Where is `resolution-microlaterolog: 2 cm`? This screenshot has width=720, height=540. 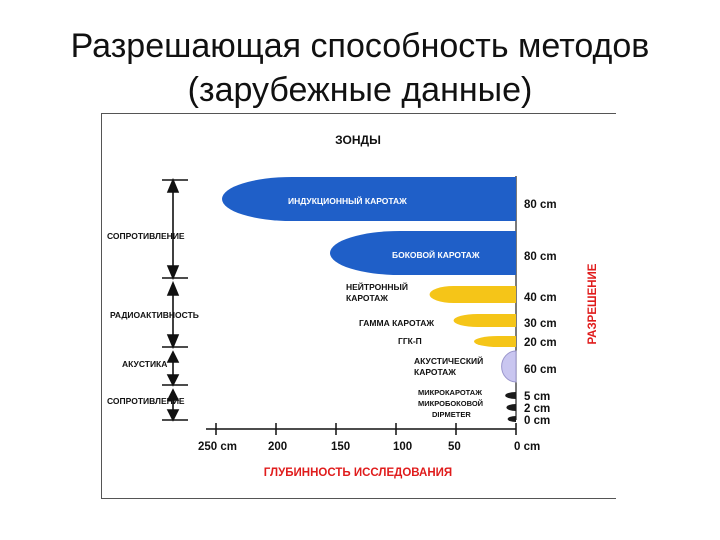 resolution-microlaterolog: 2 cm is located at coordinates (537, 409).